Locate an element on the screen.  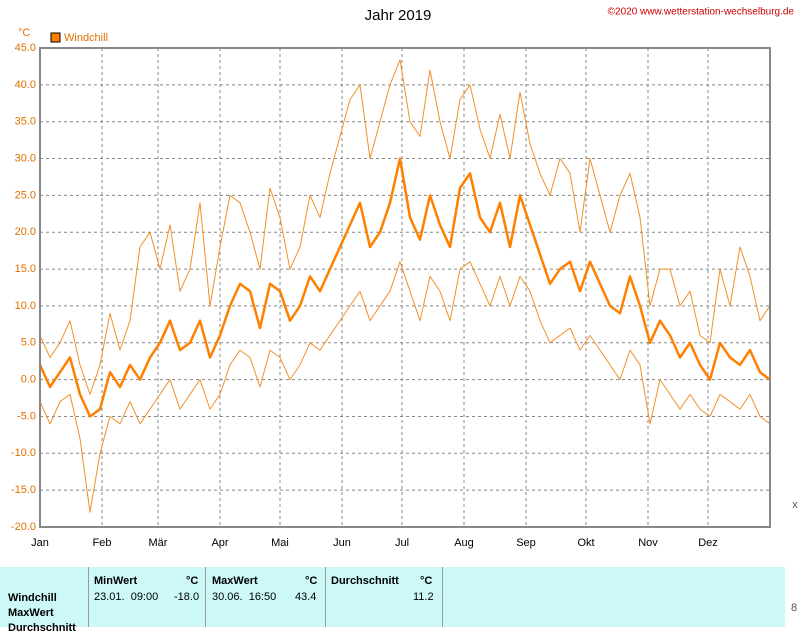
y-tick-label: 25.0 is located at coordinates (25, 195).